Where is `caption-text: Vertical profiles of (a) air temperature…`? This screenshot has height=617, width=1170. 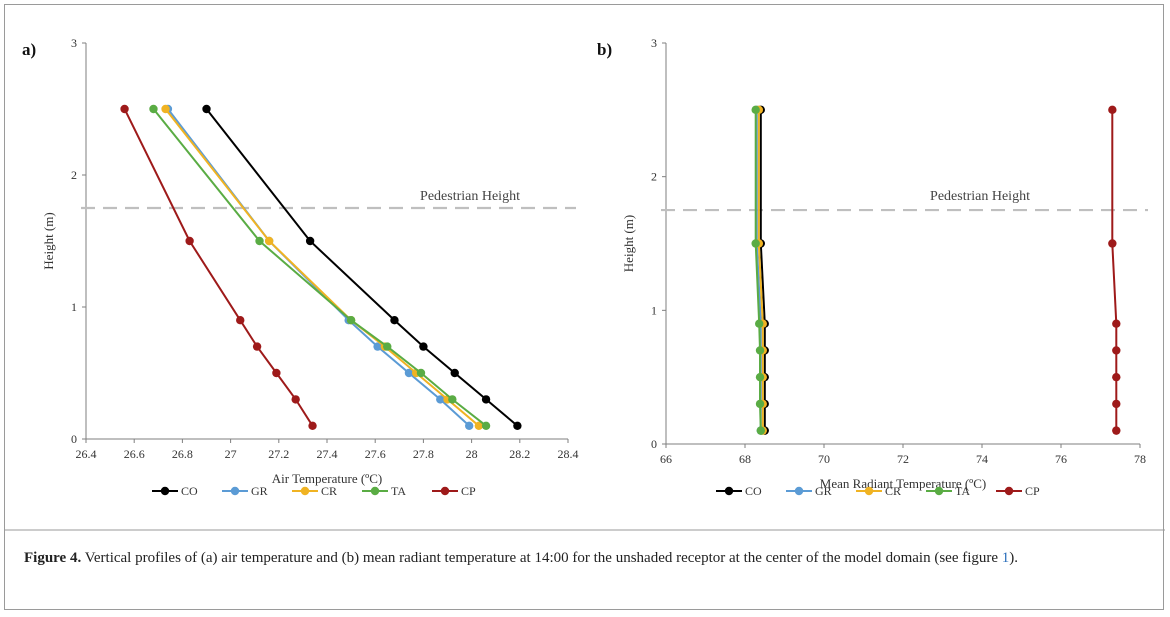
caption-text: Vertical profiles of (a) air temperature… is located at coordinates (541, 558).